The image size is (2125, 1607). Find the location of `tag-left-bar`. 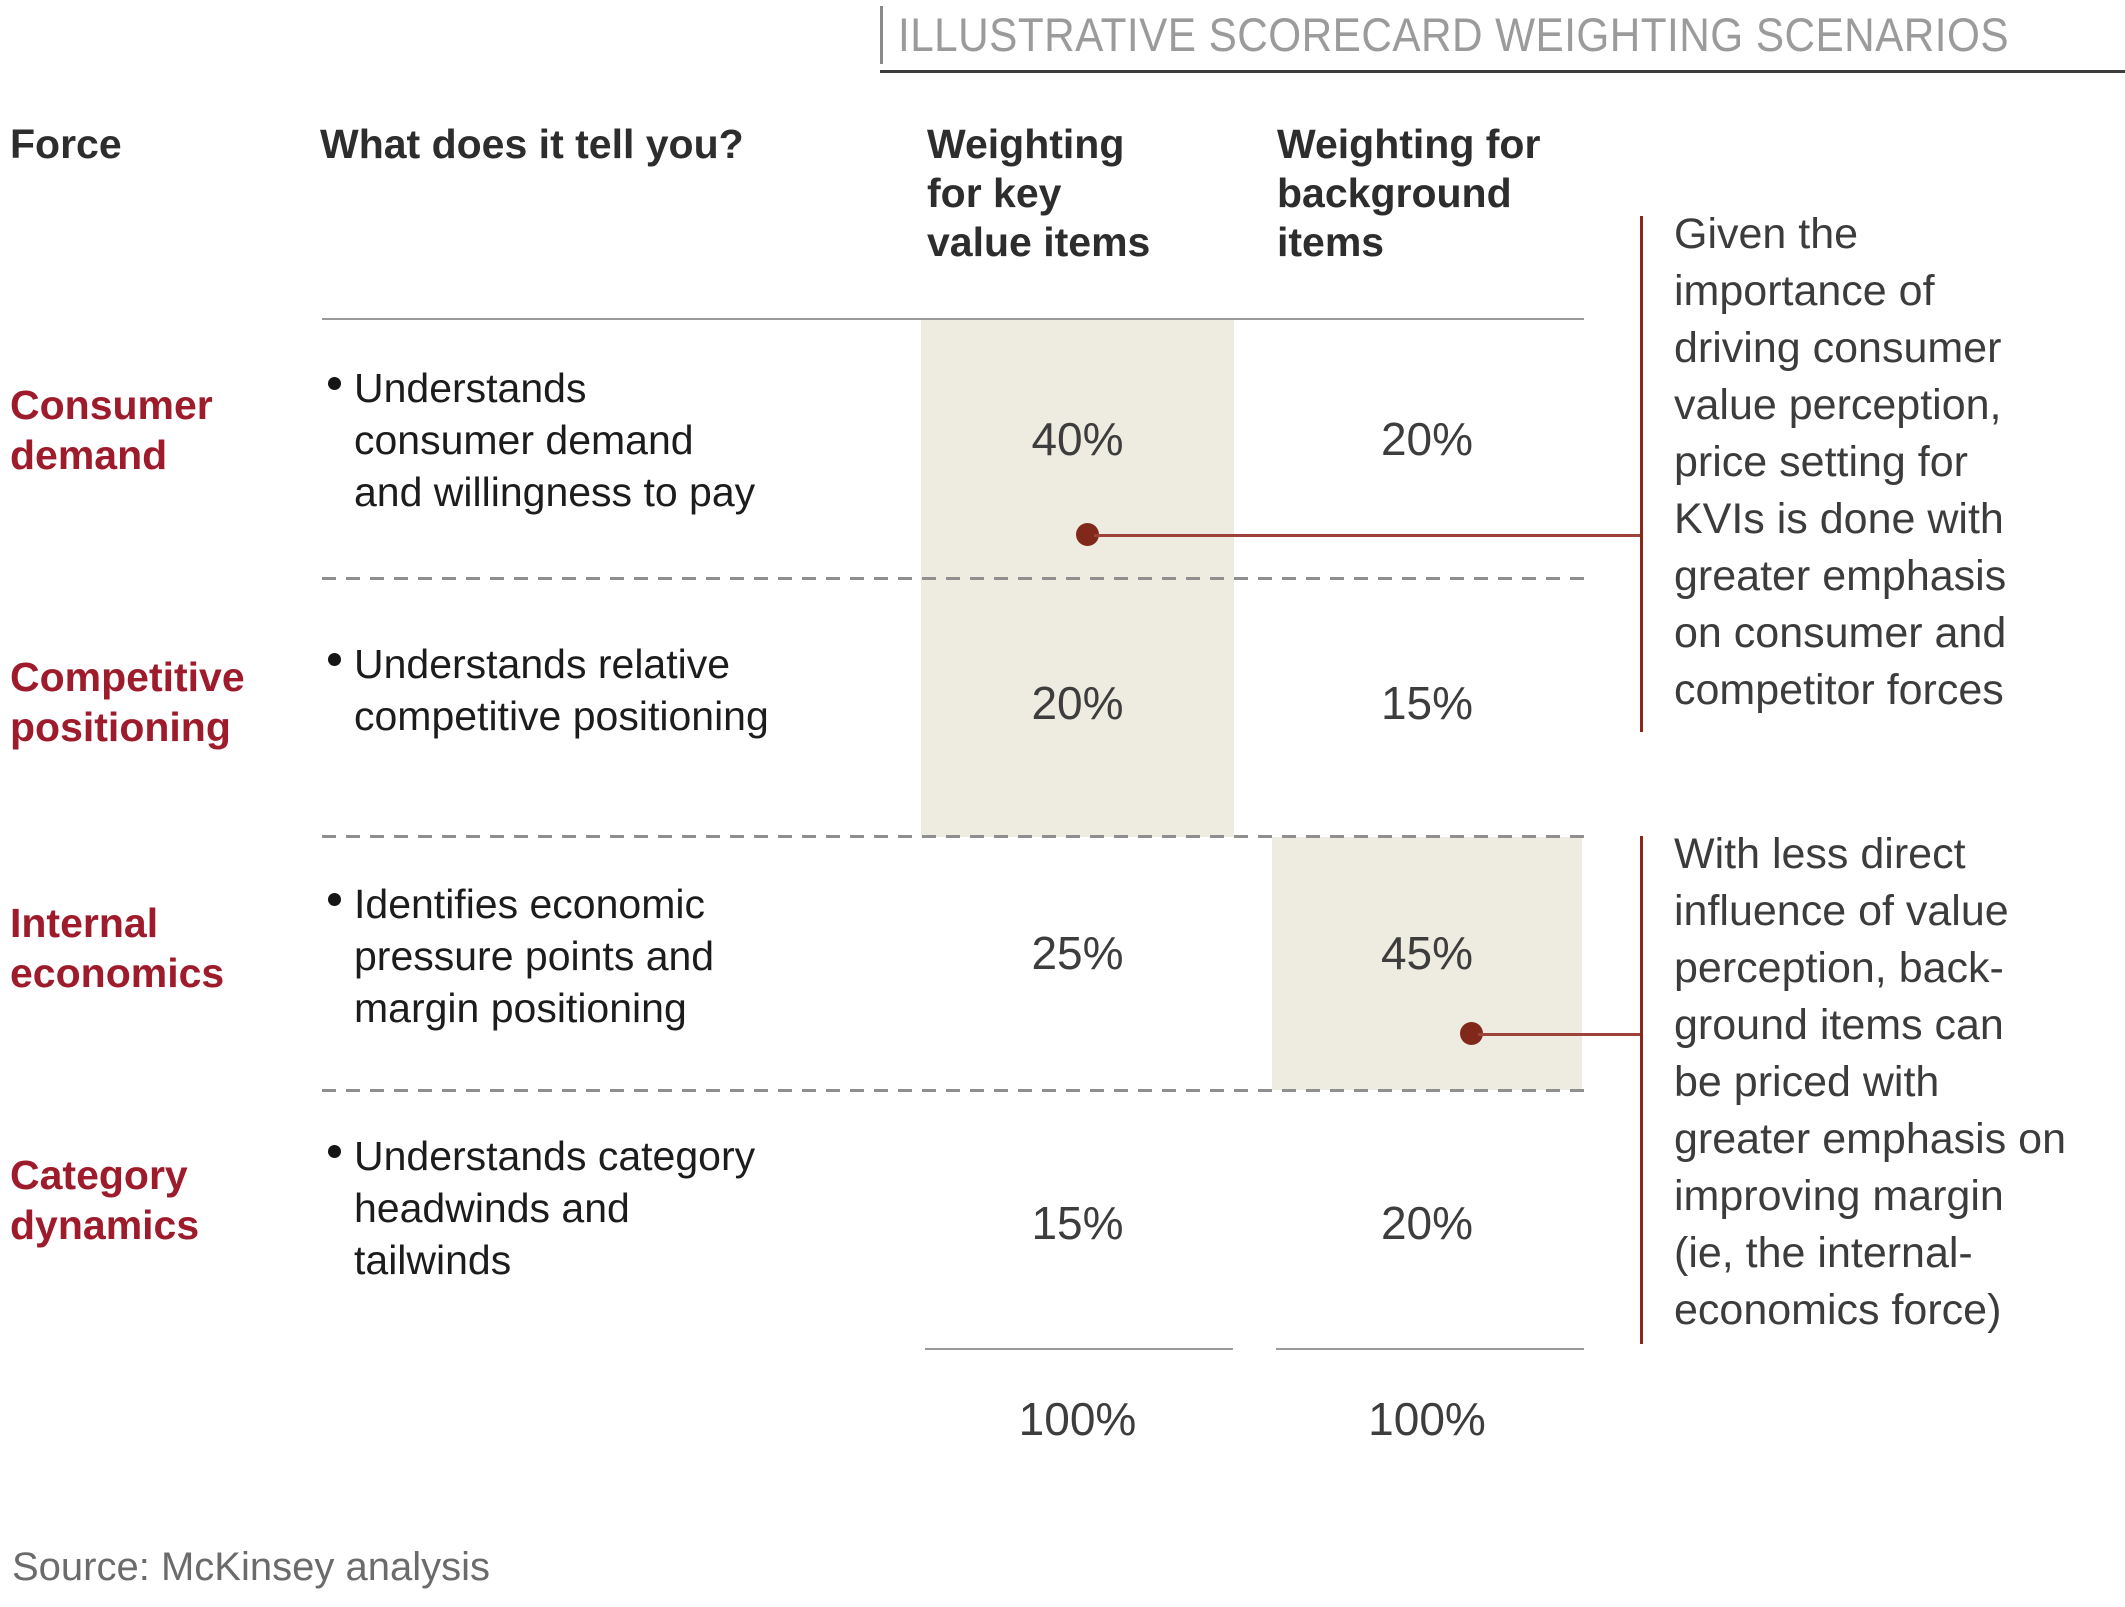

tag-left-bar is located at coordinates (881, 35).